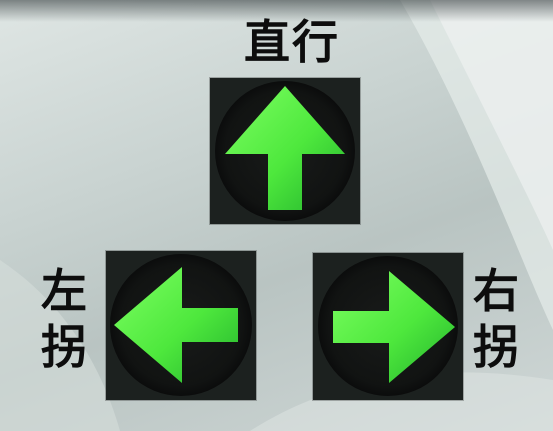 This screenshot has height=431, width=553. I want to click on label-turn-right-char-2: 拐, so click(496, 347).